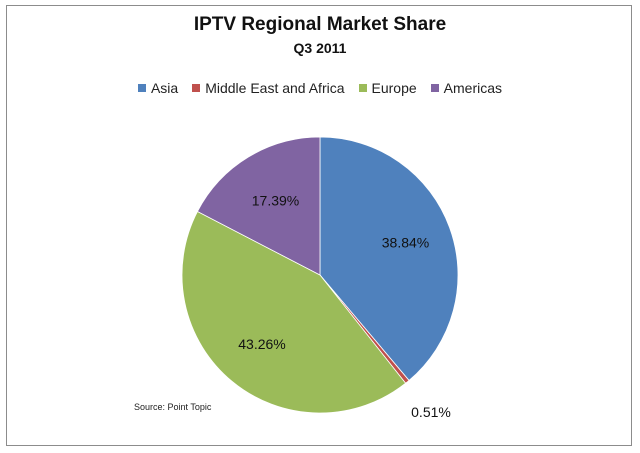 Image resolution: width=640 pixels, height=453 pixels. Describe the element at coordinates (362, 88) in the screenshot. I see `legend-swatch-europe` at that location.